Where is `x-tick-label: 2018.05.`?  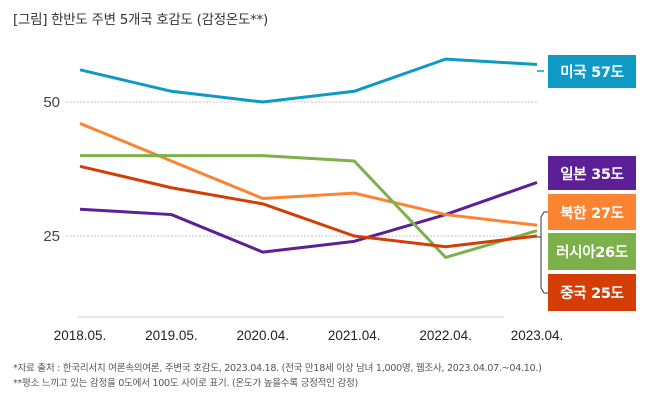
x-tick-label: 2018.05. is located at coordinates (80, 335).